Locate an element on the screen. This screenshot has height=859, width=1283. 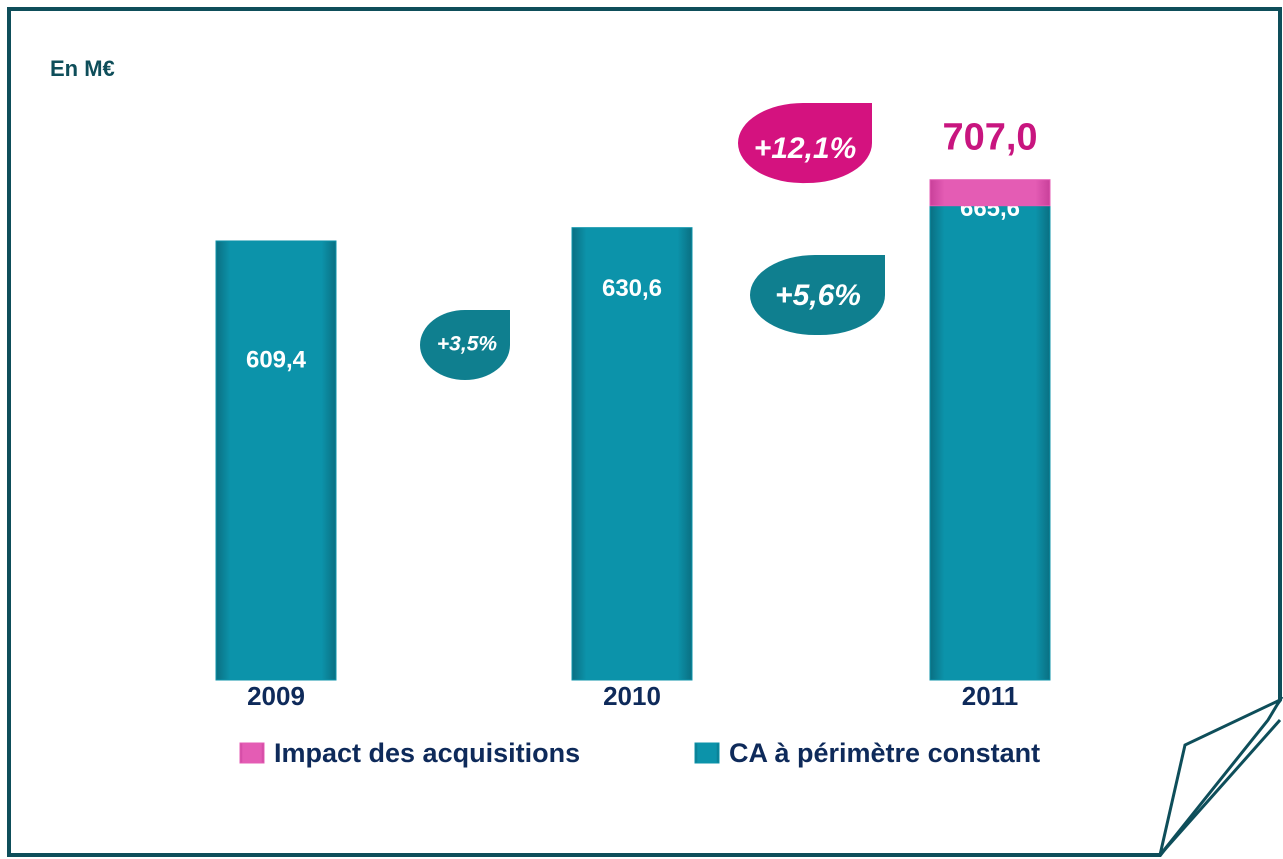
subtitle: En M€ is located at coordinates (82, 68).